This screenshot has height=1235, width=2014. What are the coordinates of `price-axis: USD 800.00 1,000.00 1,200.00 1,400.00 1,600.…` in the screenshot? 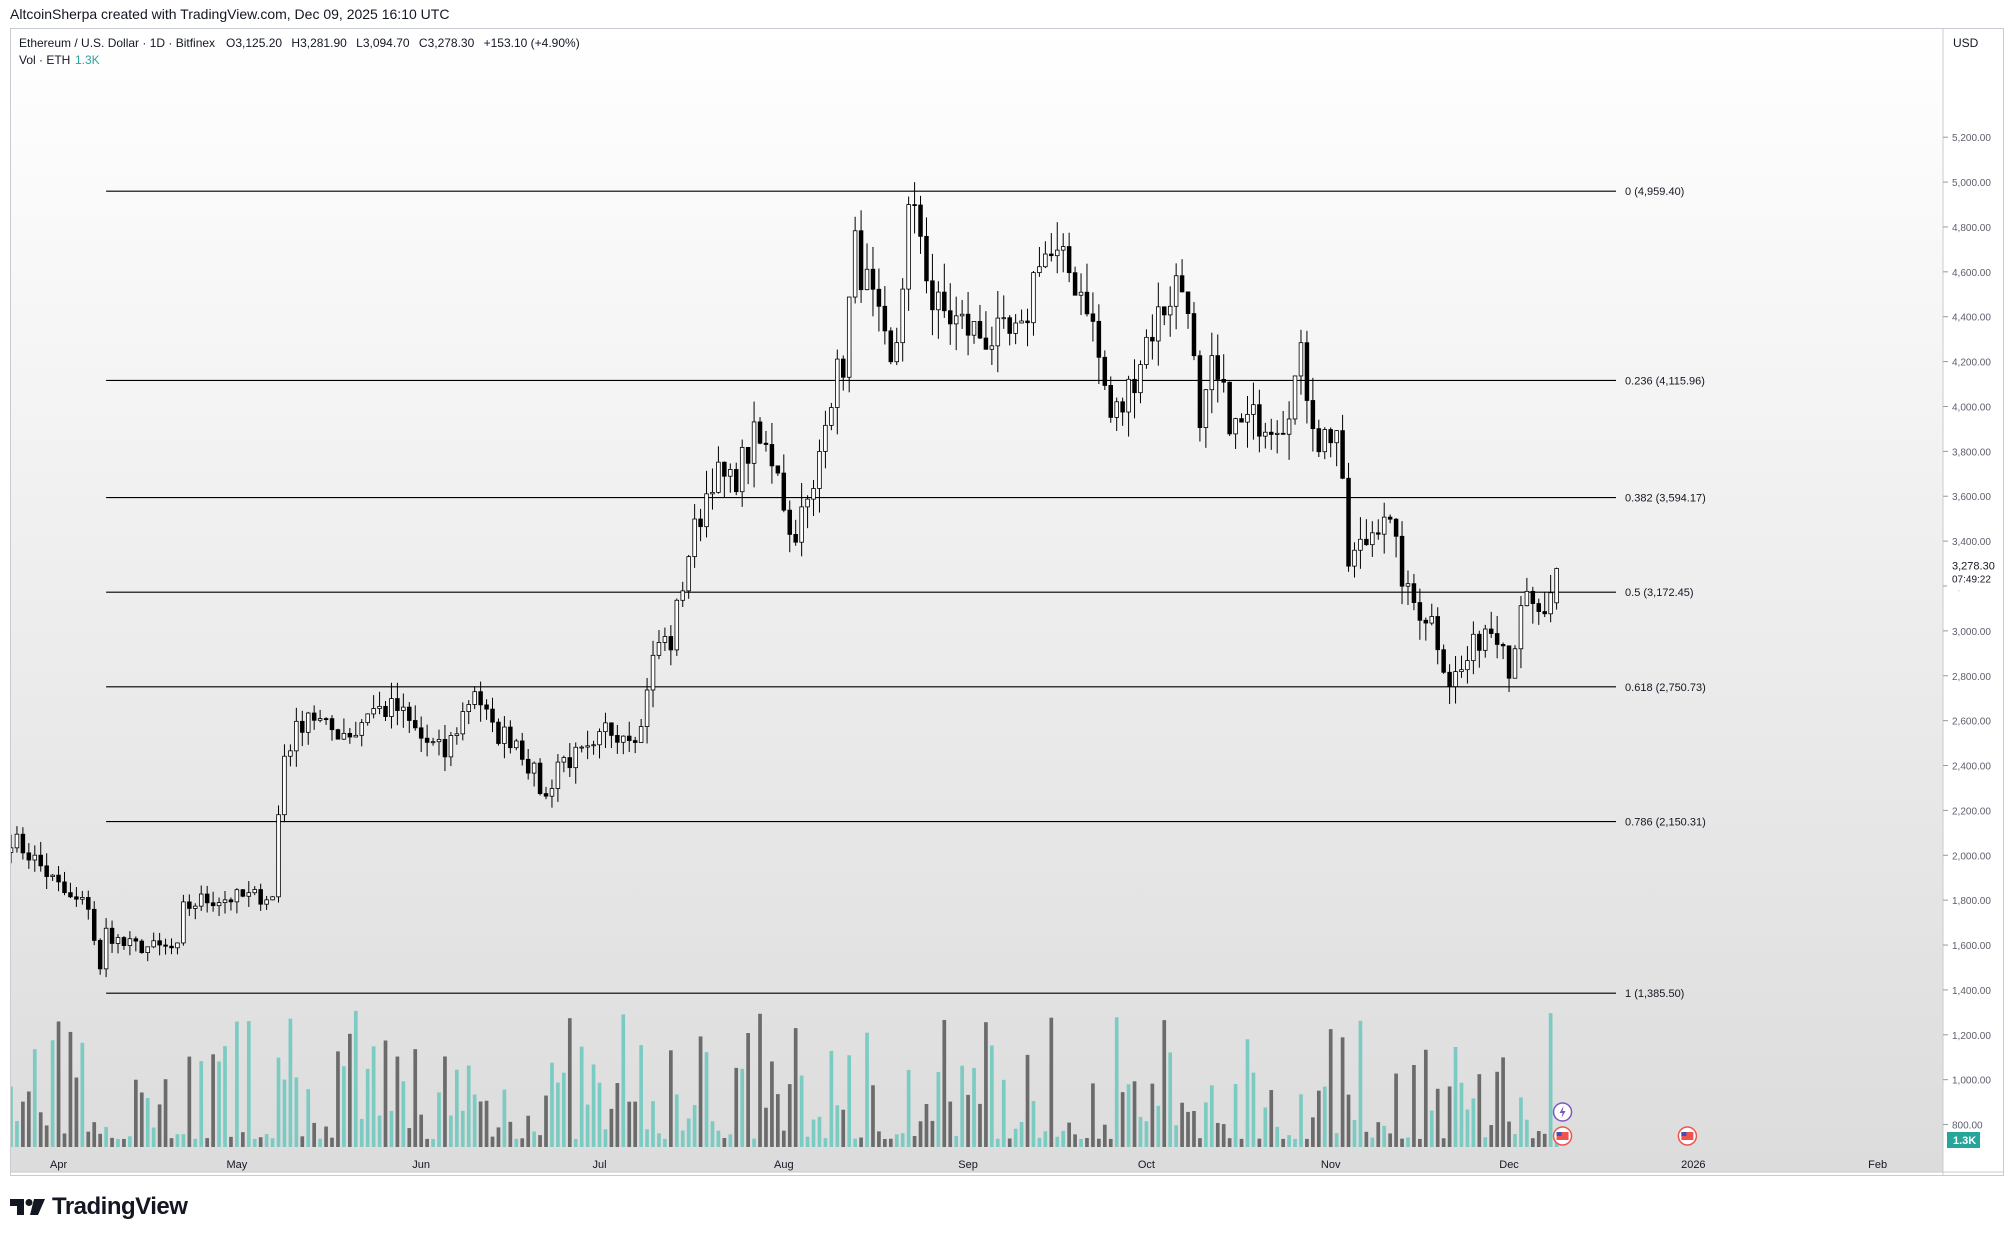 It's located at (1967, 584).